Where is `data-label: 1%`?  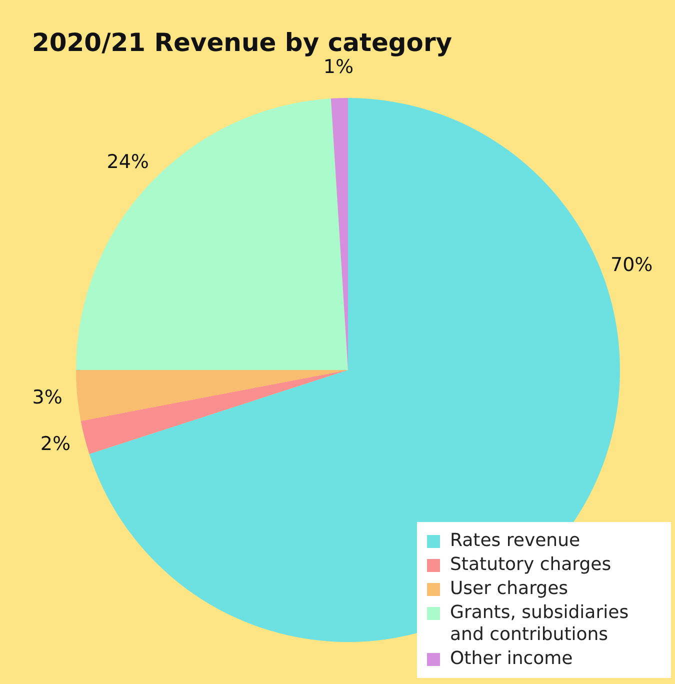
data-label: 1% is located at coordinates (338, 67).